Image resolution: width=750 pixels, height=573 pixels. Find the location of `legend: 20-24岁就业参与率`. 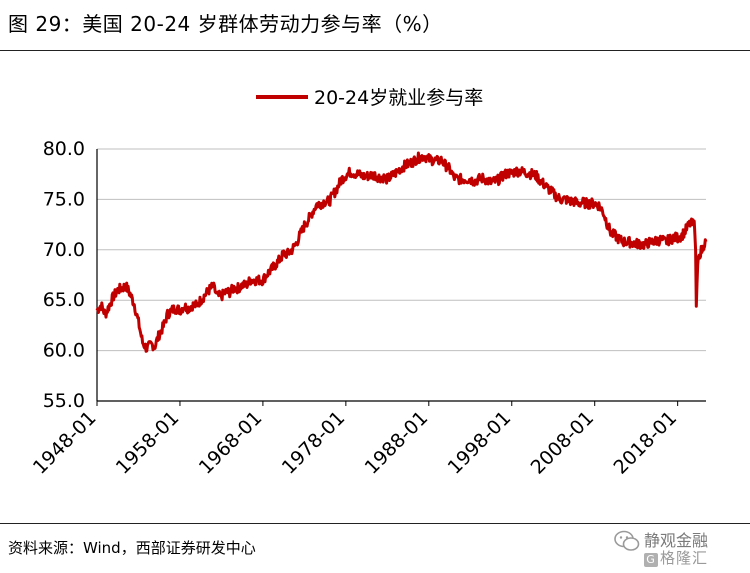

legend: 20-24岁就业参与率 is located at coordinates (369, 98).